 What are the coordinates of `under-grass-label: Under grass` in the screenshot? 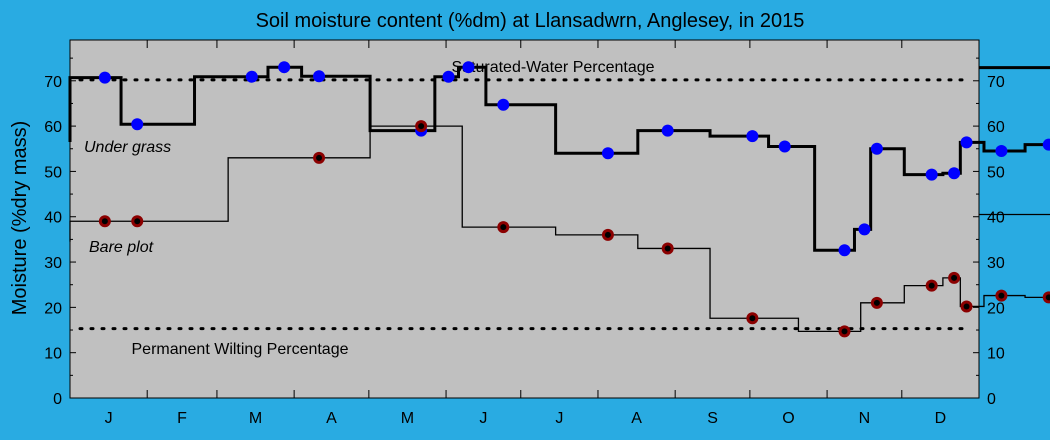 It's located at (127, 147).